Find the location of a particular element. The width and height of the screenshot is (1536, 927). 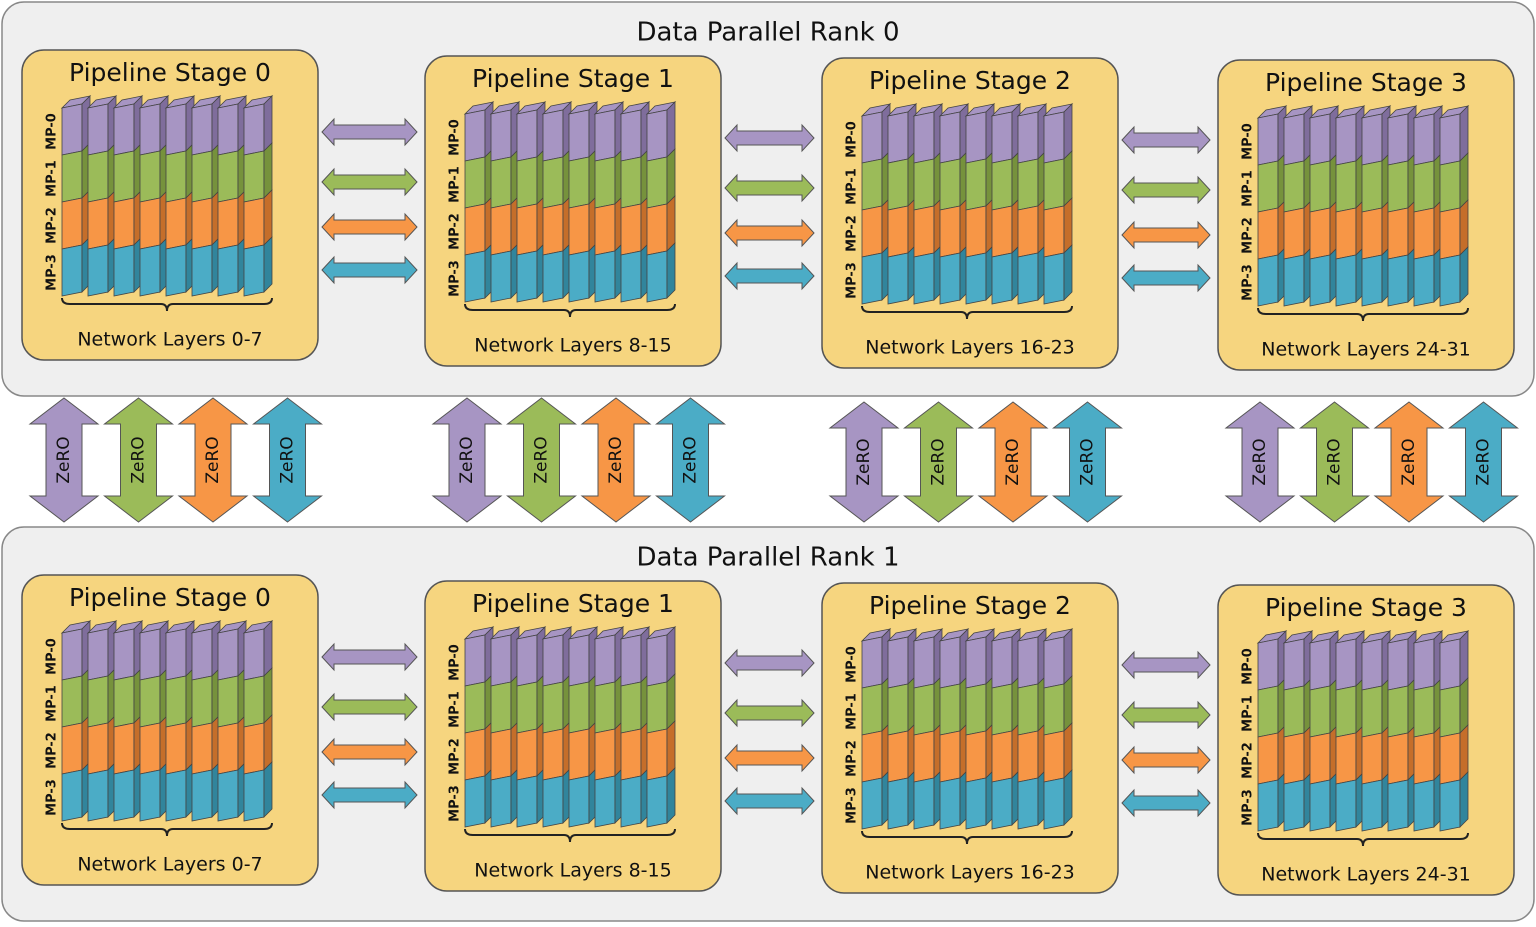

layers-label: Network Layers 16-23 is located at coordinates (970, 348).